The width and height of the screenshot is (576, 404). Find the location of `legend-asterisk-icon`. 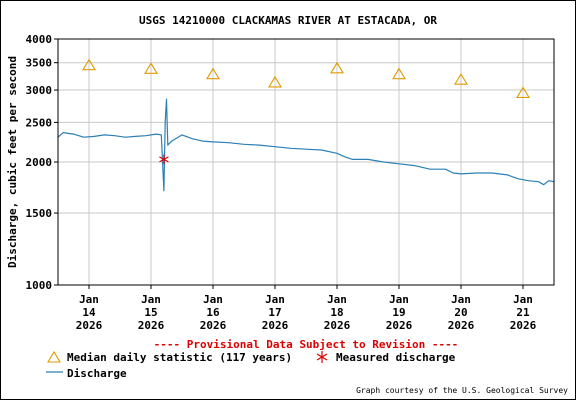

legend-asterisk-icon is located at coordinates (322, 357).